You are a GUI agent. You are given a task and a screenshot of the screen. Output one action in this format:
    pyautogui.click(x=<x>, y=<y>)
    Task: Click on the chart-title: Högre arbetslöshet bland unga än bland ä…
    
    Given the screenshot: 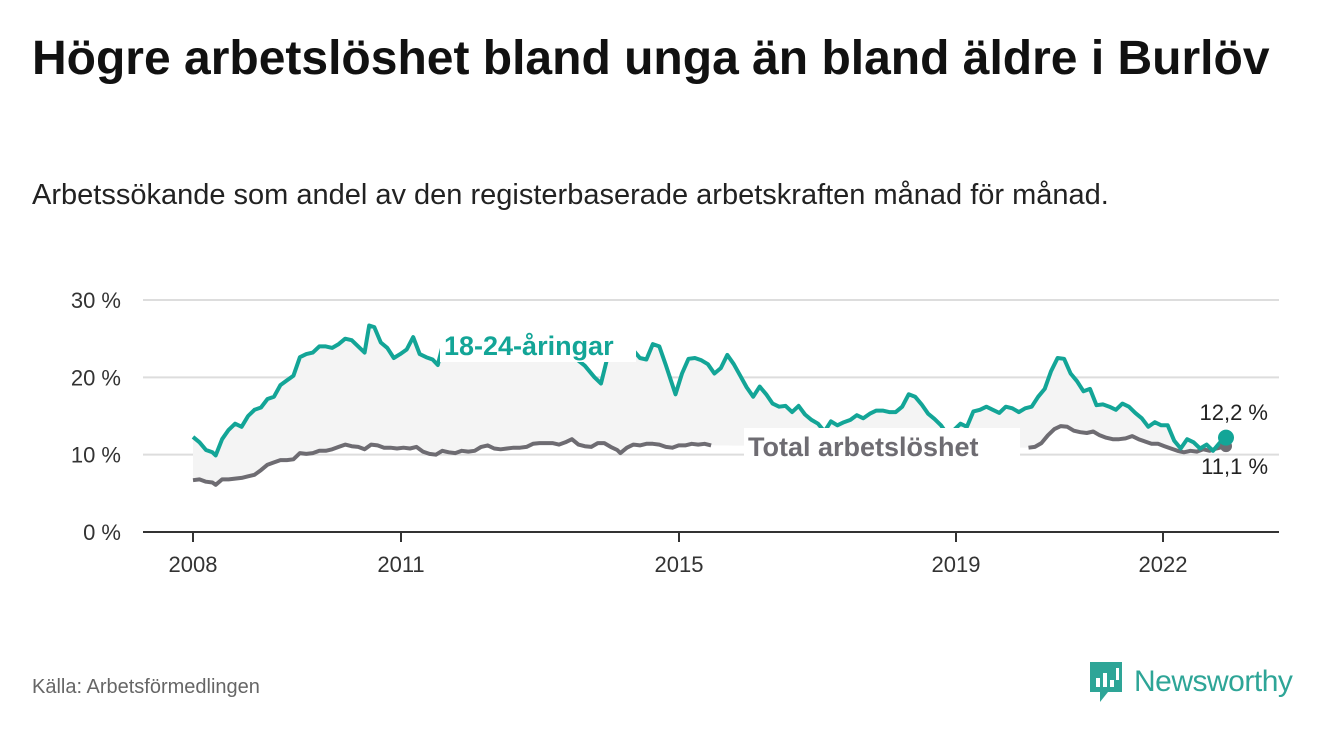 What is the action you would take?
    pyautogui.click(x=651, y=58)
    